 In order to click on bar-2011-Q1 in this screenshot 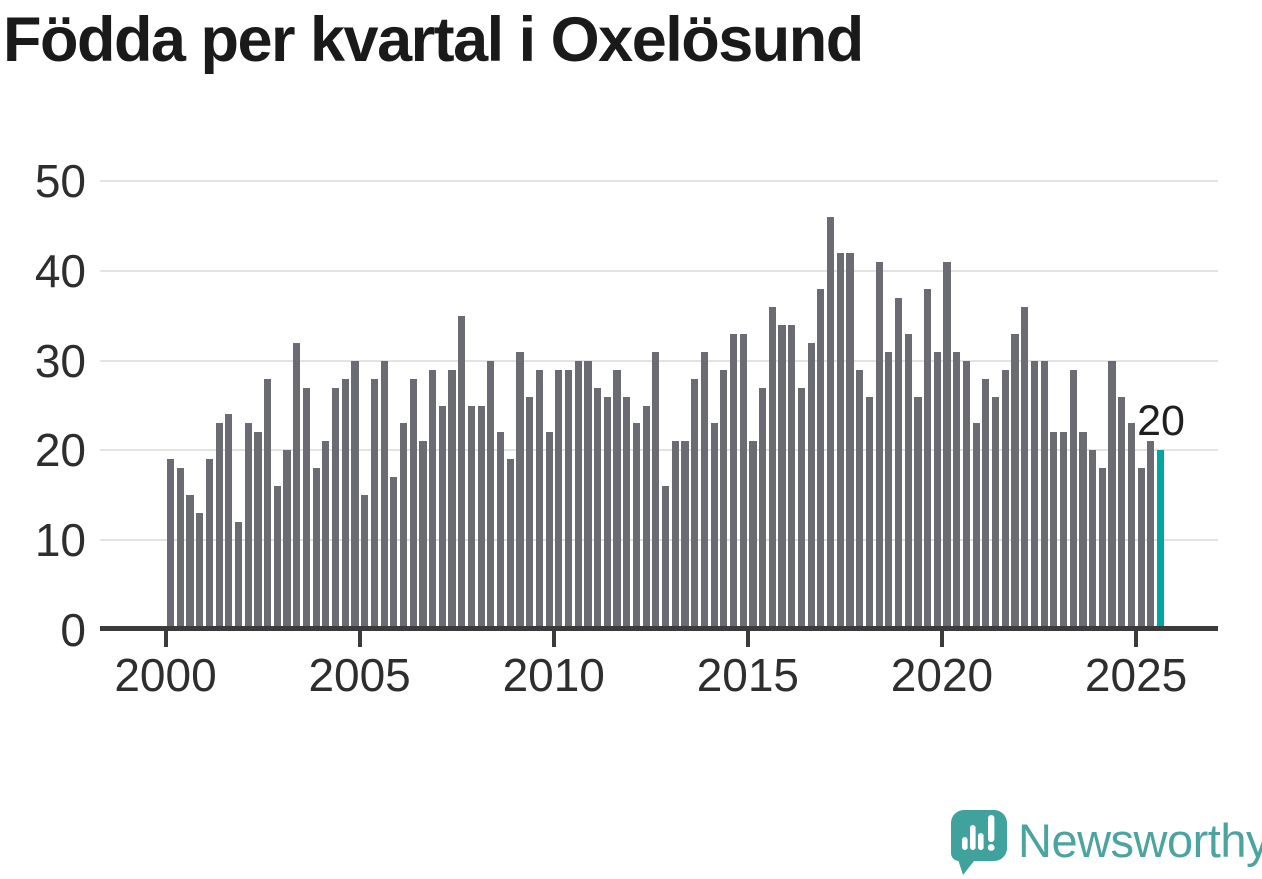, I will do `click(598, 508)`.